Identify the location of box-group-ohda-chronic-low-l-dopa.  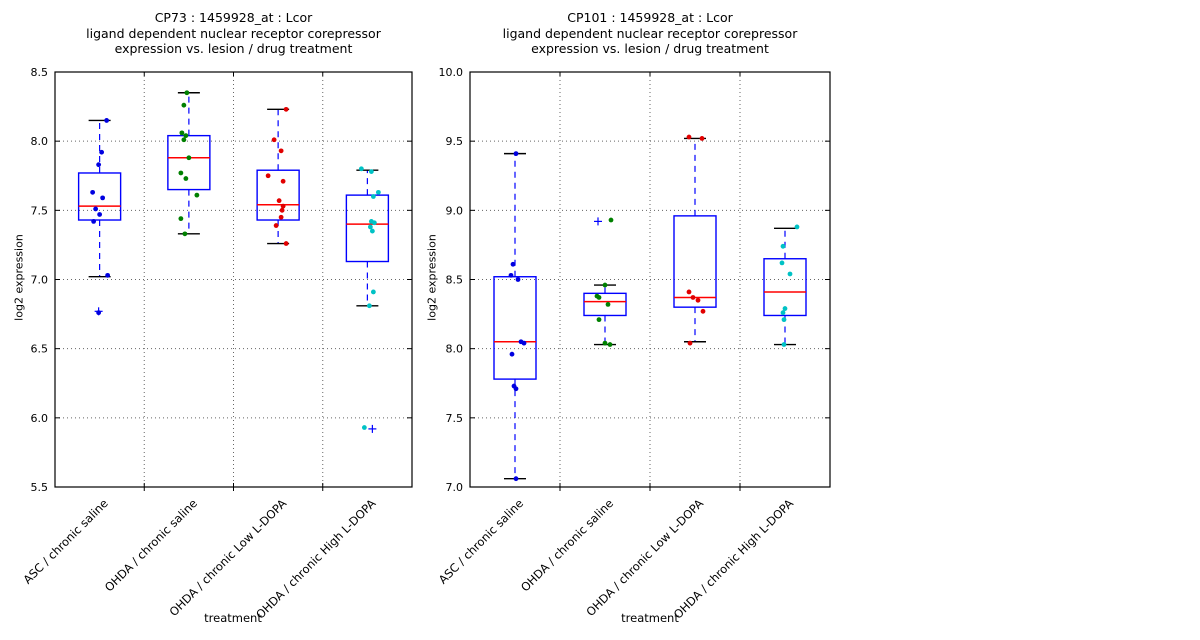
(695, 240).